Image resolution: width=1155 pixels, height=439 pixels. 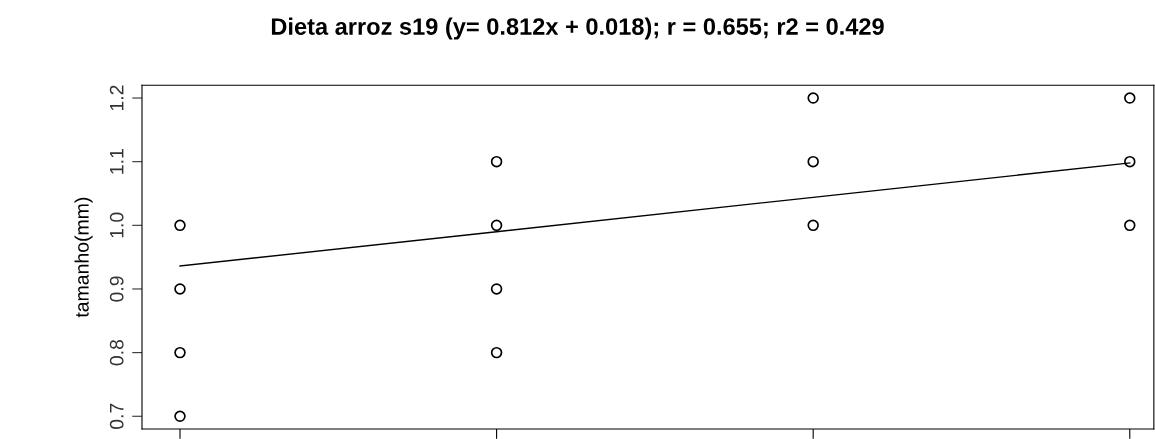 What do you see at coordinates (116, 416) in the screenshot?
I see `y-tick-label: 0.7` at bounding box center [116, 416].